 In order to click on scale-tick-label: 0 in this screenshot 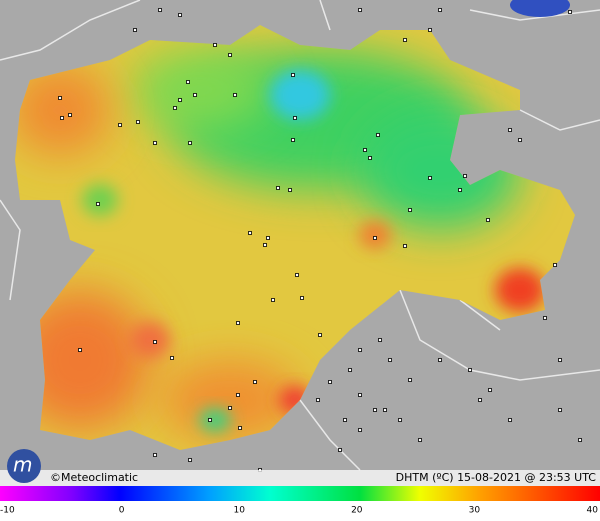, I will do `click(122, 511)`.